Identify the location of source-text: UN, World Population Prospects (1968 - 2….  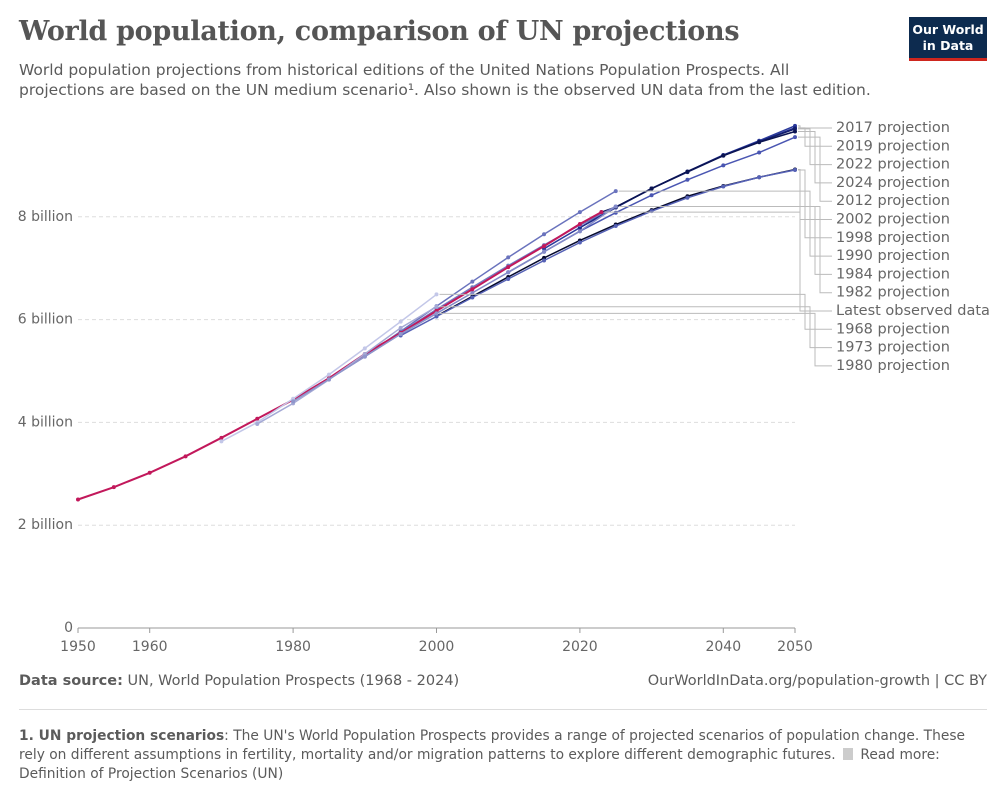
(293, 681).